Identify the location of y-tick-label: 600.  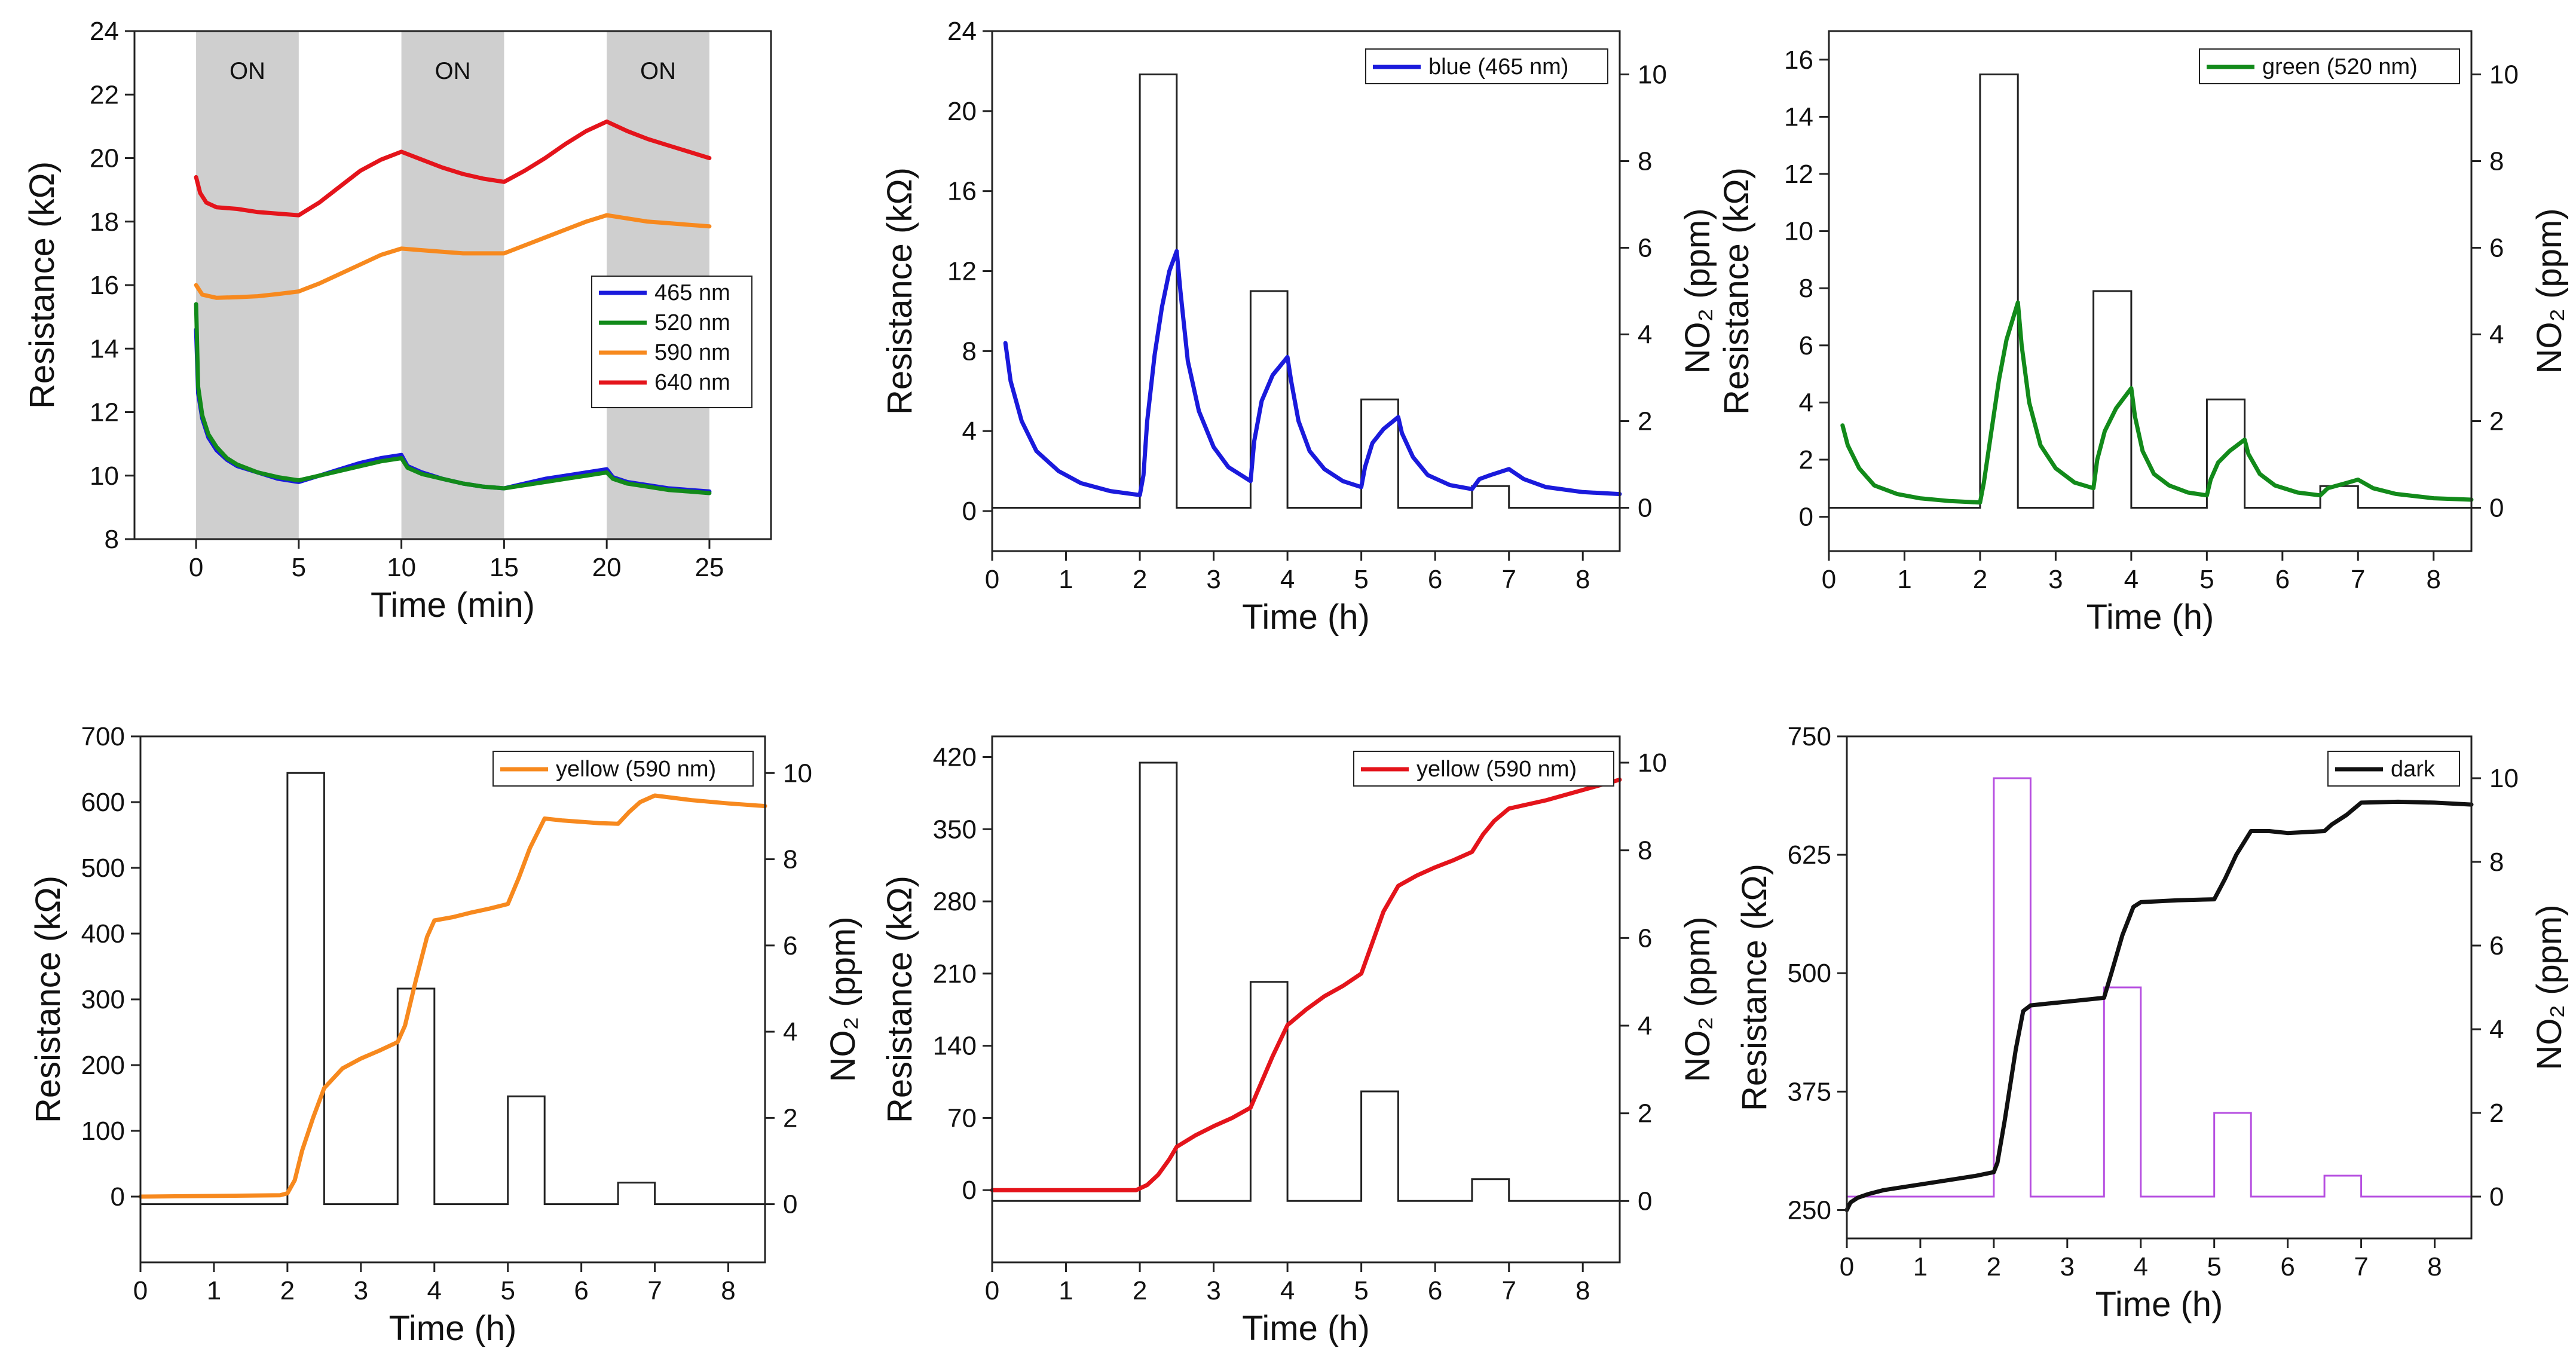
(103, 802).